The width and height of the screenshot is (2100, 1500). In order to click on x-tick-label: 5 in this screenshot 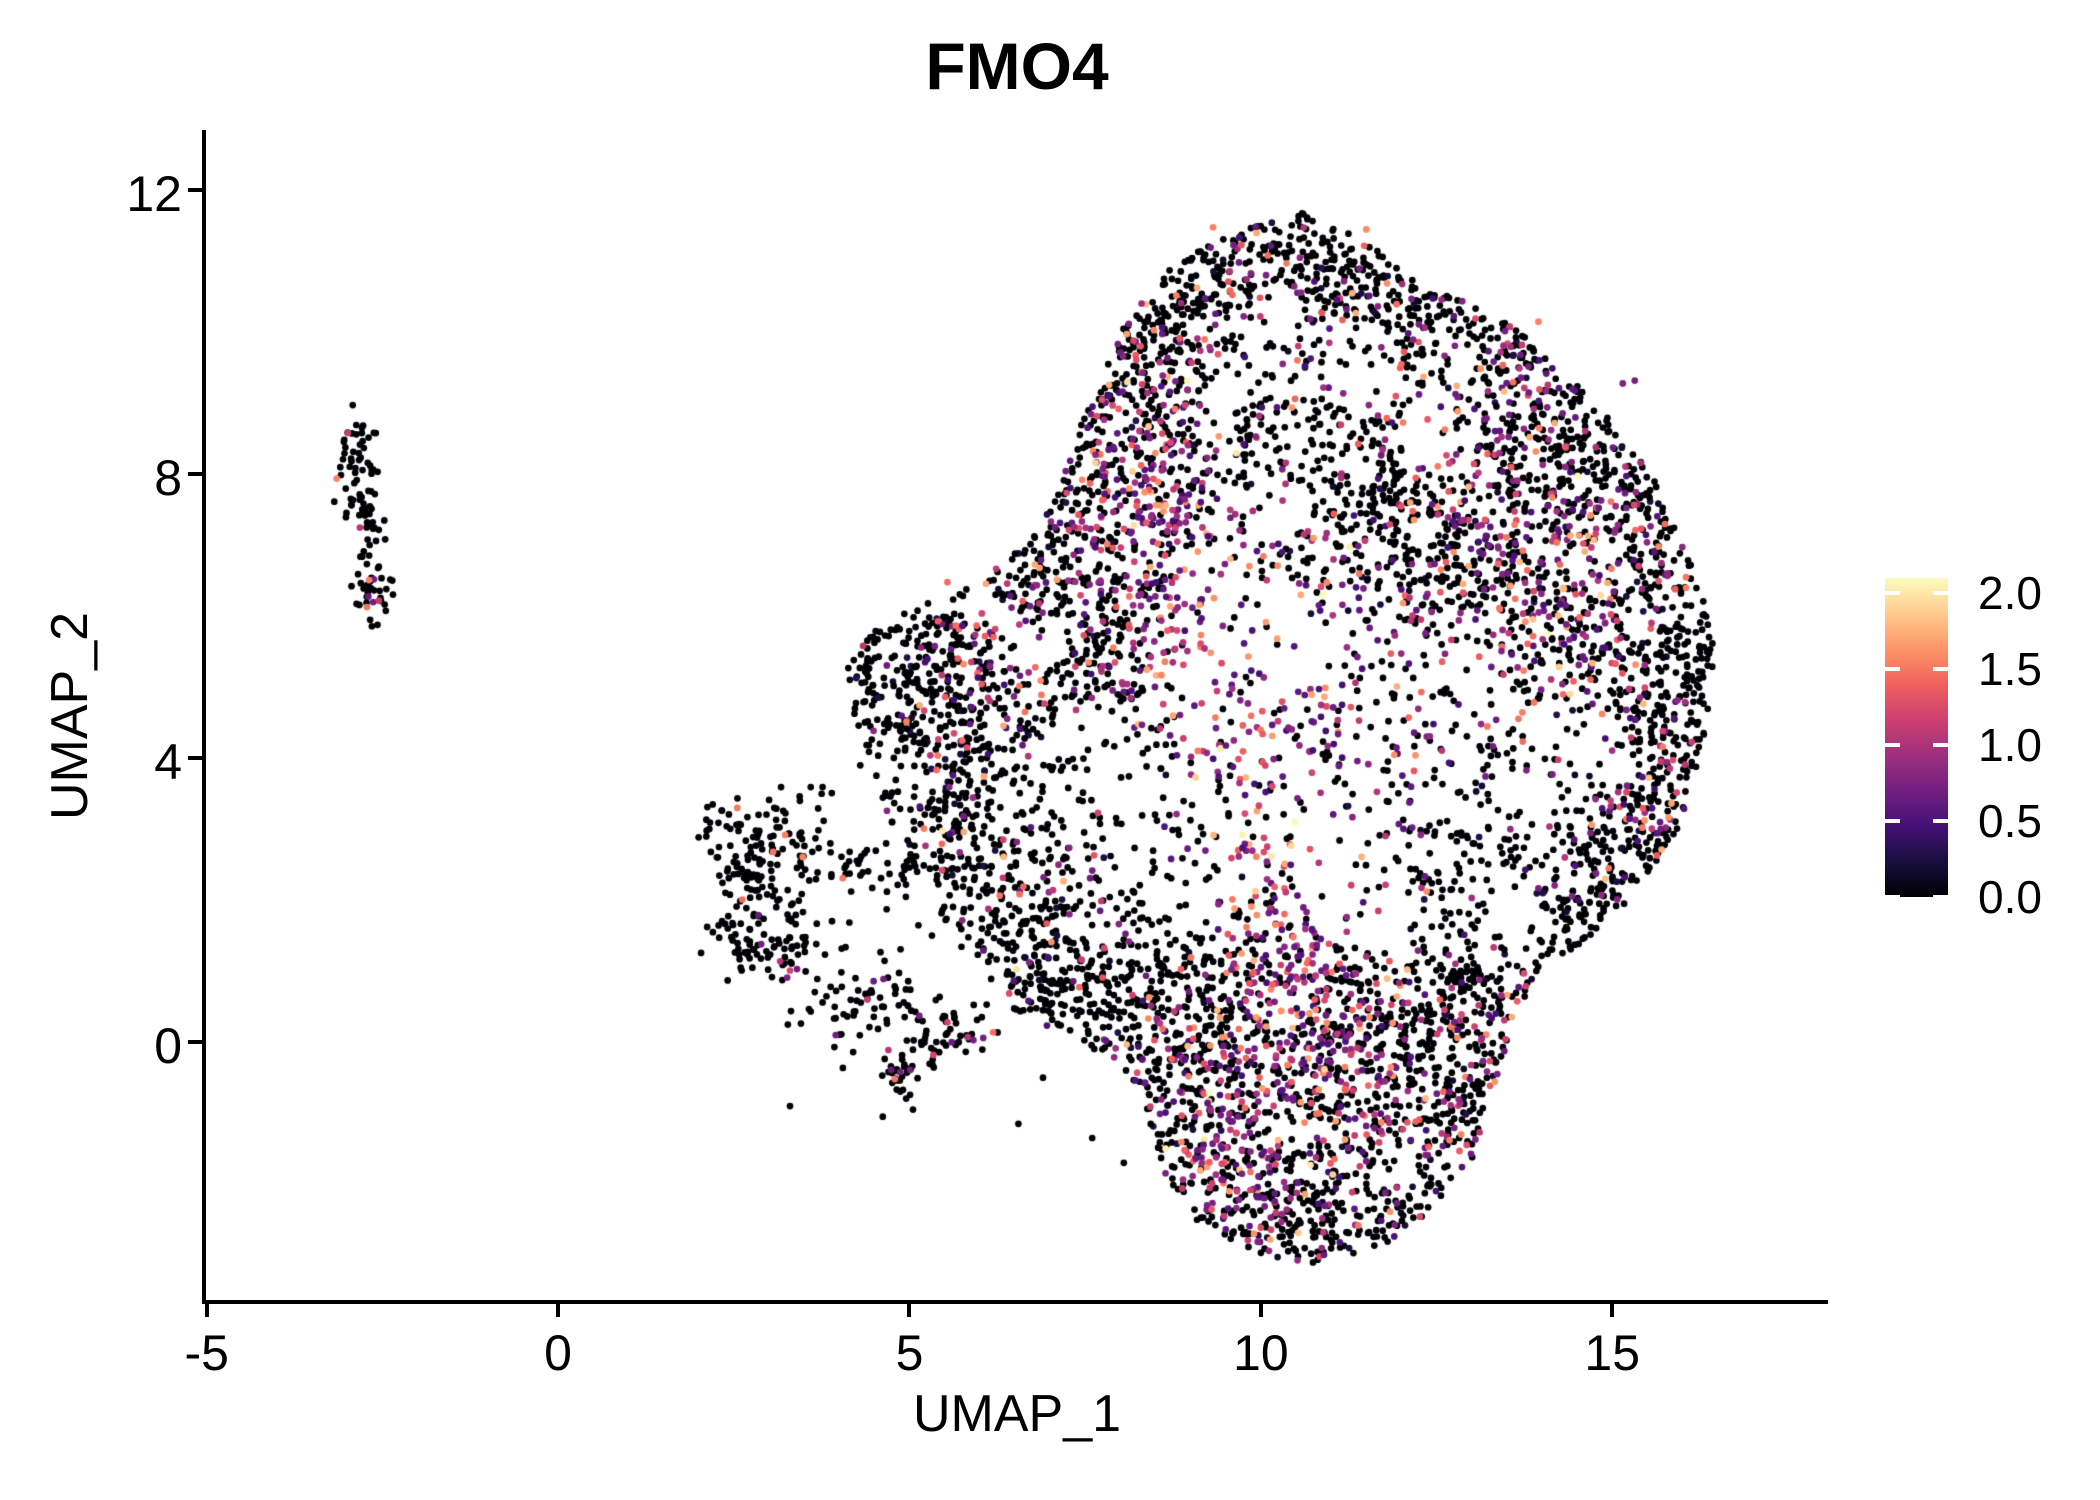, I will do `click(909, 1353)`.